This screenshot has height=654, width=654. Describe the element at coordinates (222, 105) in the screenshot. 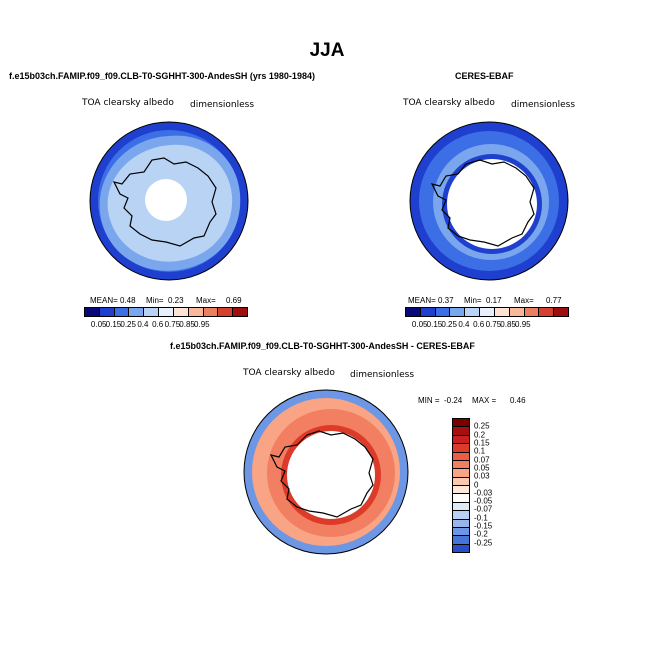

I see `panel1-units-label: dimensionless` at that location.